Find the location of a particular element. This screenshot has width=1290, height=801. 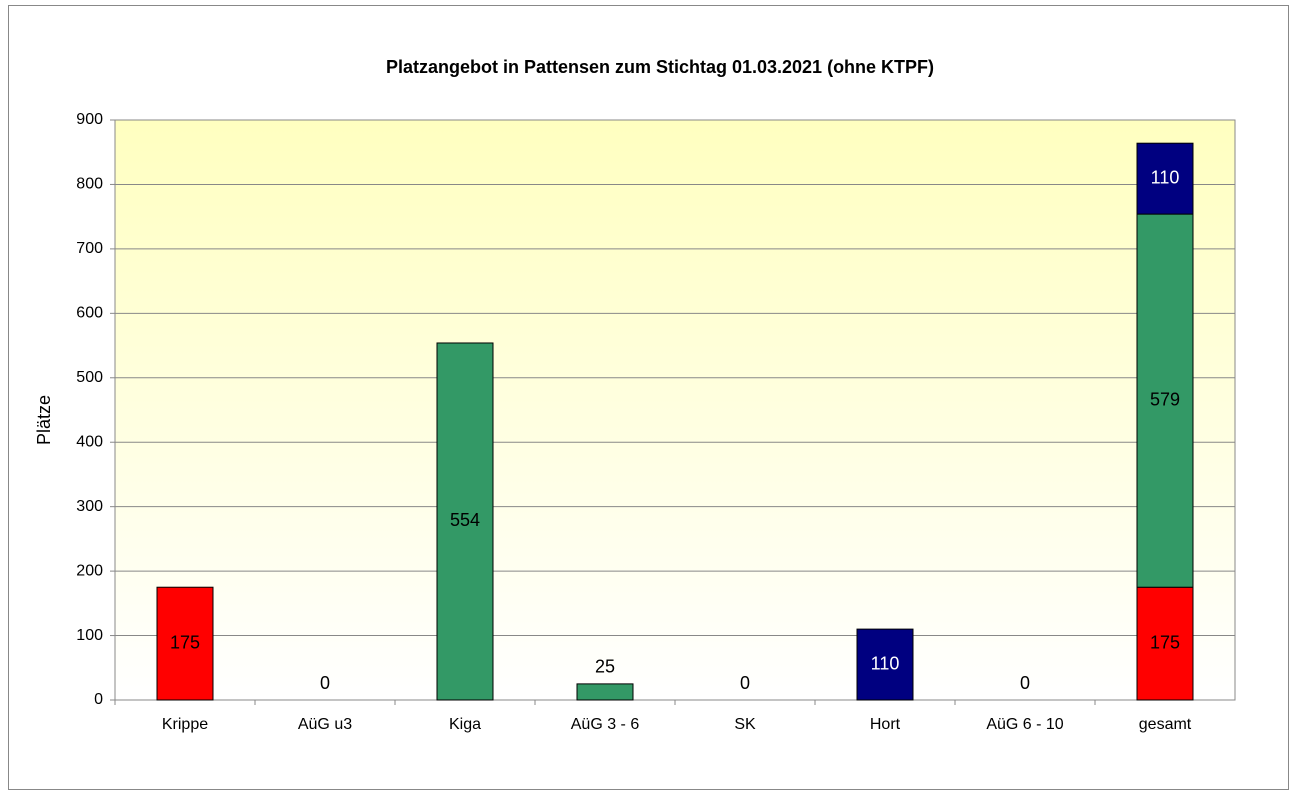

y-tick-label: 200 is located at coordinates (89, 570).